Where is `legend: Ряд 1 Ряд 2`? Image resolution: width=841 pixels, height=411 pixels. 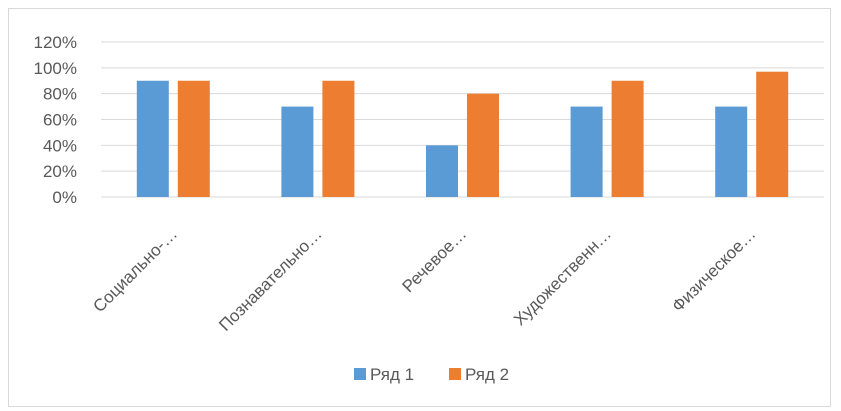 legend: Ряд 1 Ряд 2 is located at coordinates (431, 374).